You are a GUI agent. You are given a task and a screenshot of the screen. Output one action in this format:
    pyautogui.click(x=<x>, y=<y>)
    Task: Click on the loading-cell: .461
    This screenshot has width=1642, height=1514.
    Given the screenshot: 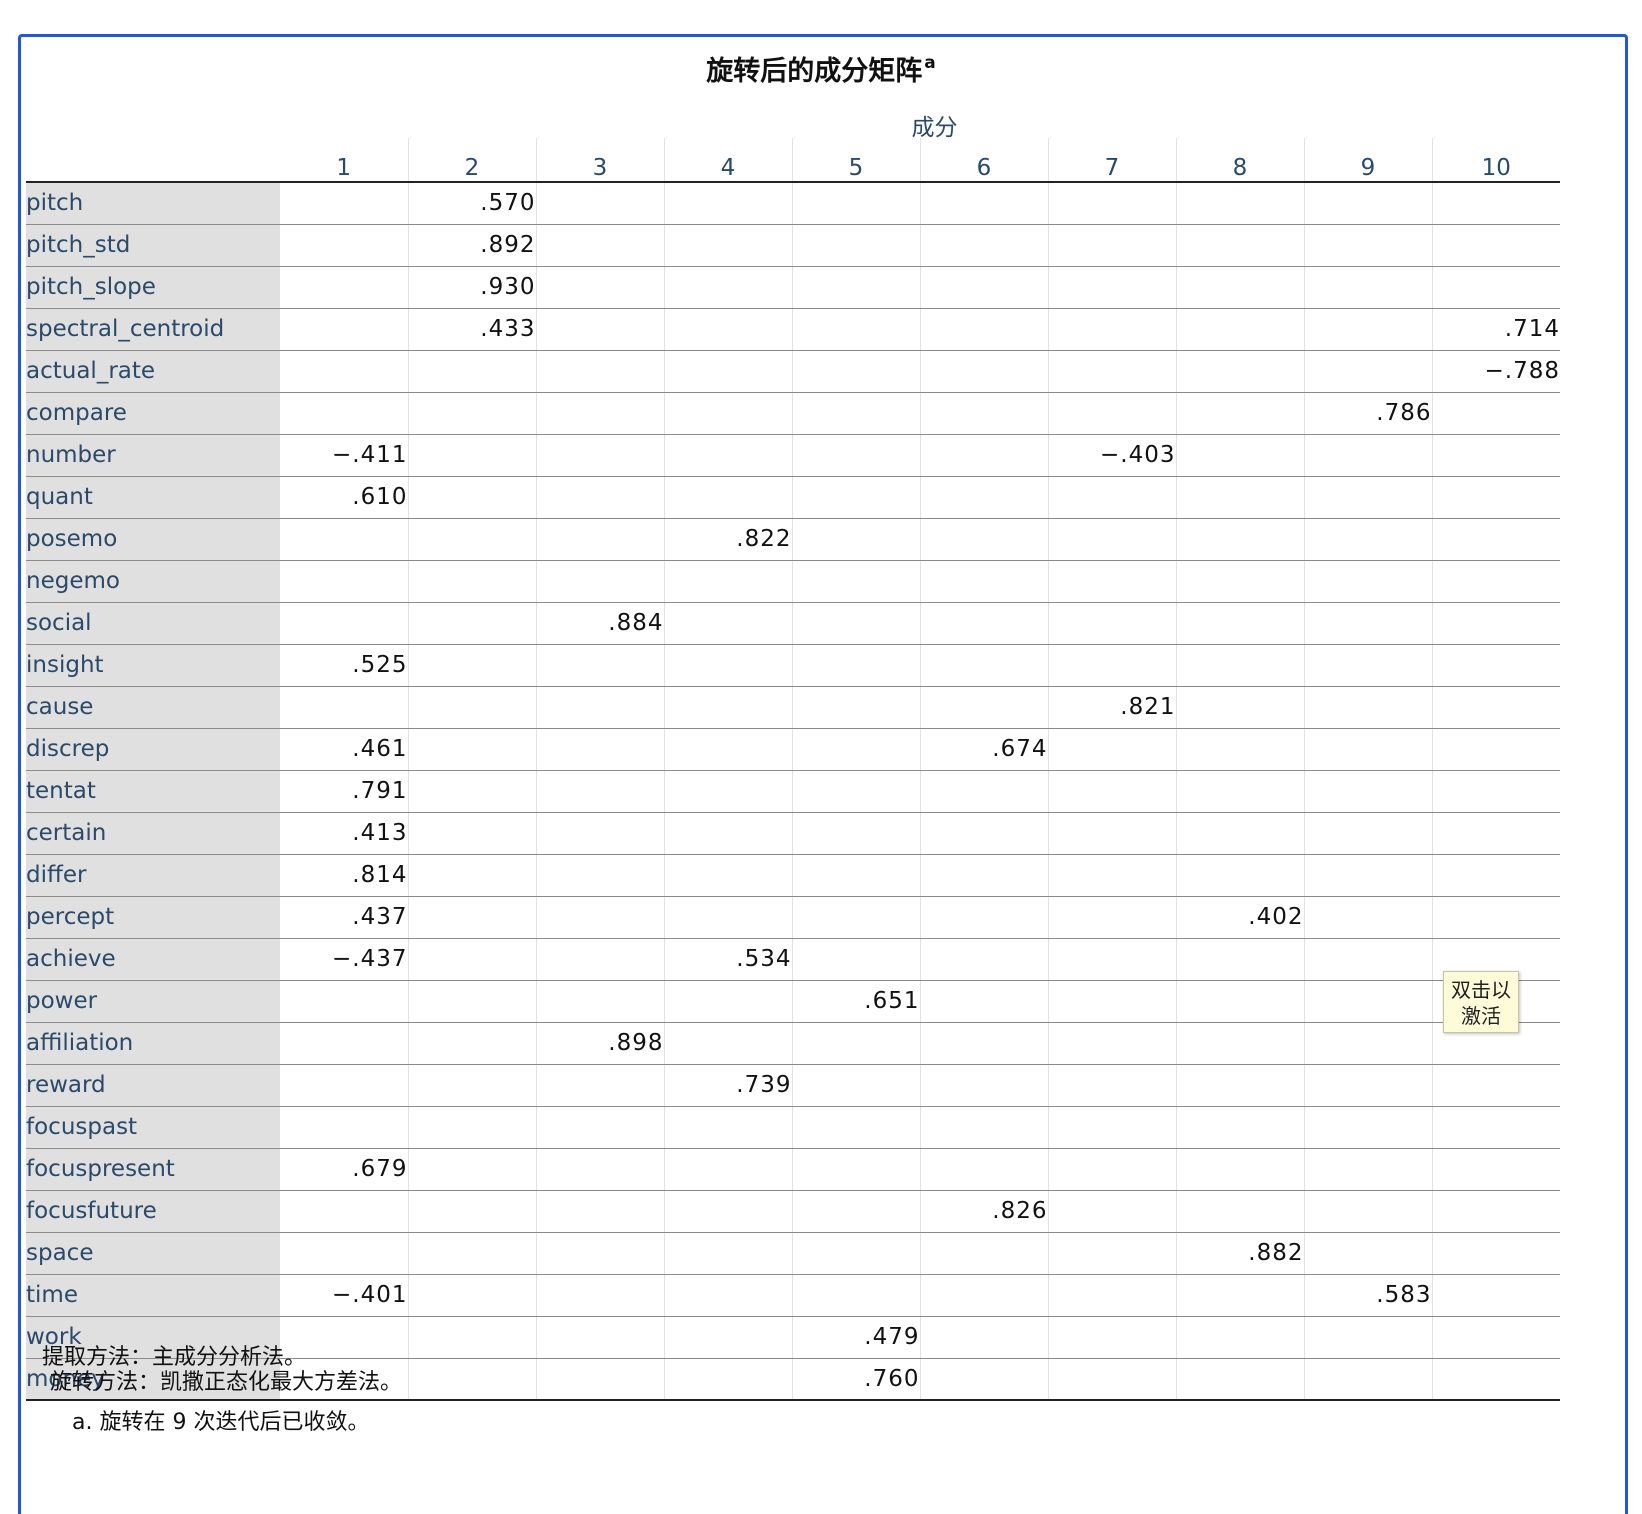 What is the action you would take?
    pyautogui.click(x=344, y=749)
    